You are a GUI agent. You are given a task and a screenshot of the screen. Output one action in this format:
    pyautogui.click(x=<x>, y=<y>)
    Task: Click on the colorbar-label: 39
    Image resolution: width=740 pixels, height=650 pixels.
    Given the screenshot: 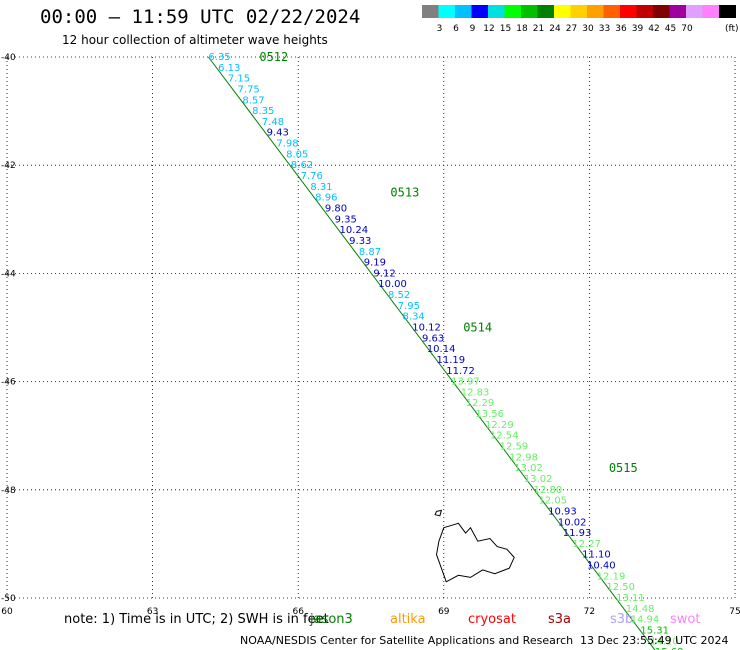 What is the action you would take?
    pyautogui.click(x=638, y=29)
    